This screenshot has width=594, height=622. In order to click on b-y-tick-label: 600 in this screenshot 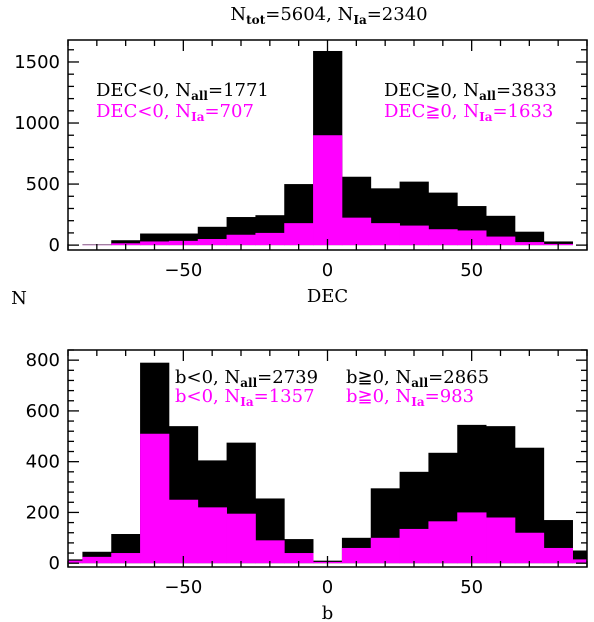, I will do `click(43, 411)`.